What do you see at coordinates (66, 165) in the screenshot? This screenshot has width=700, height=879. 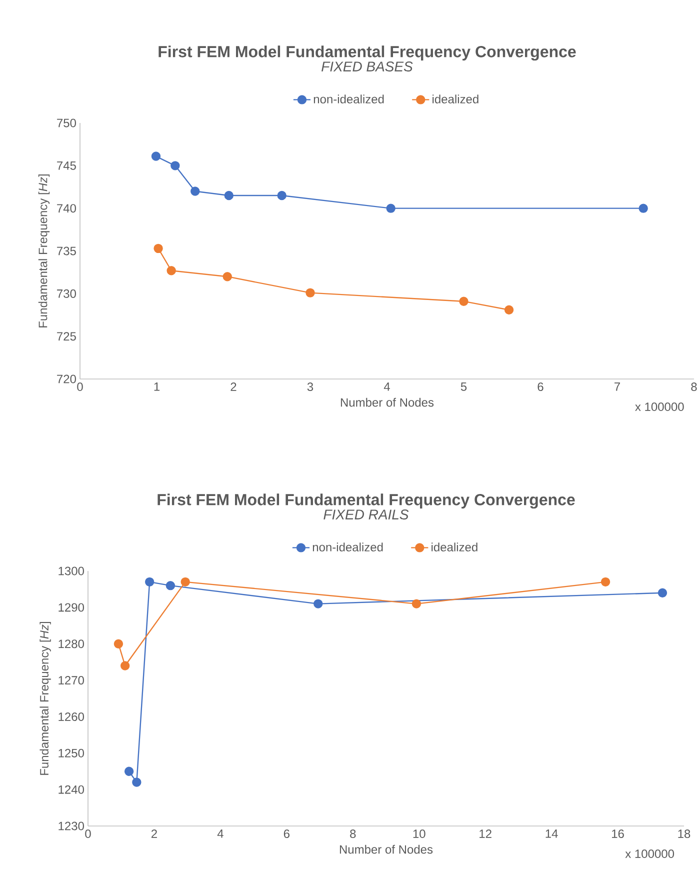 I see `y-tick-label: 745` at bounding box center [66, 165].